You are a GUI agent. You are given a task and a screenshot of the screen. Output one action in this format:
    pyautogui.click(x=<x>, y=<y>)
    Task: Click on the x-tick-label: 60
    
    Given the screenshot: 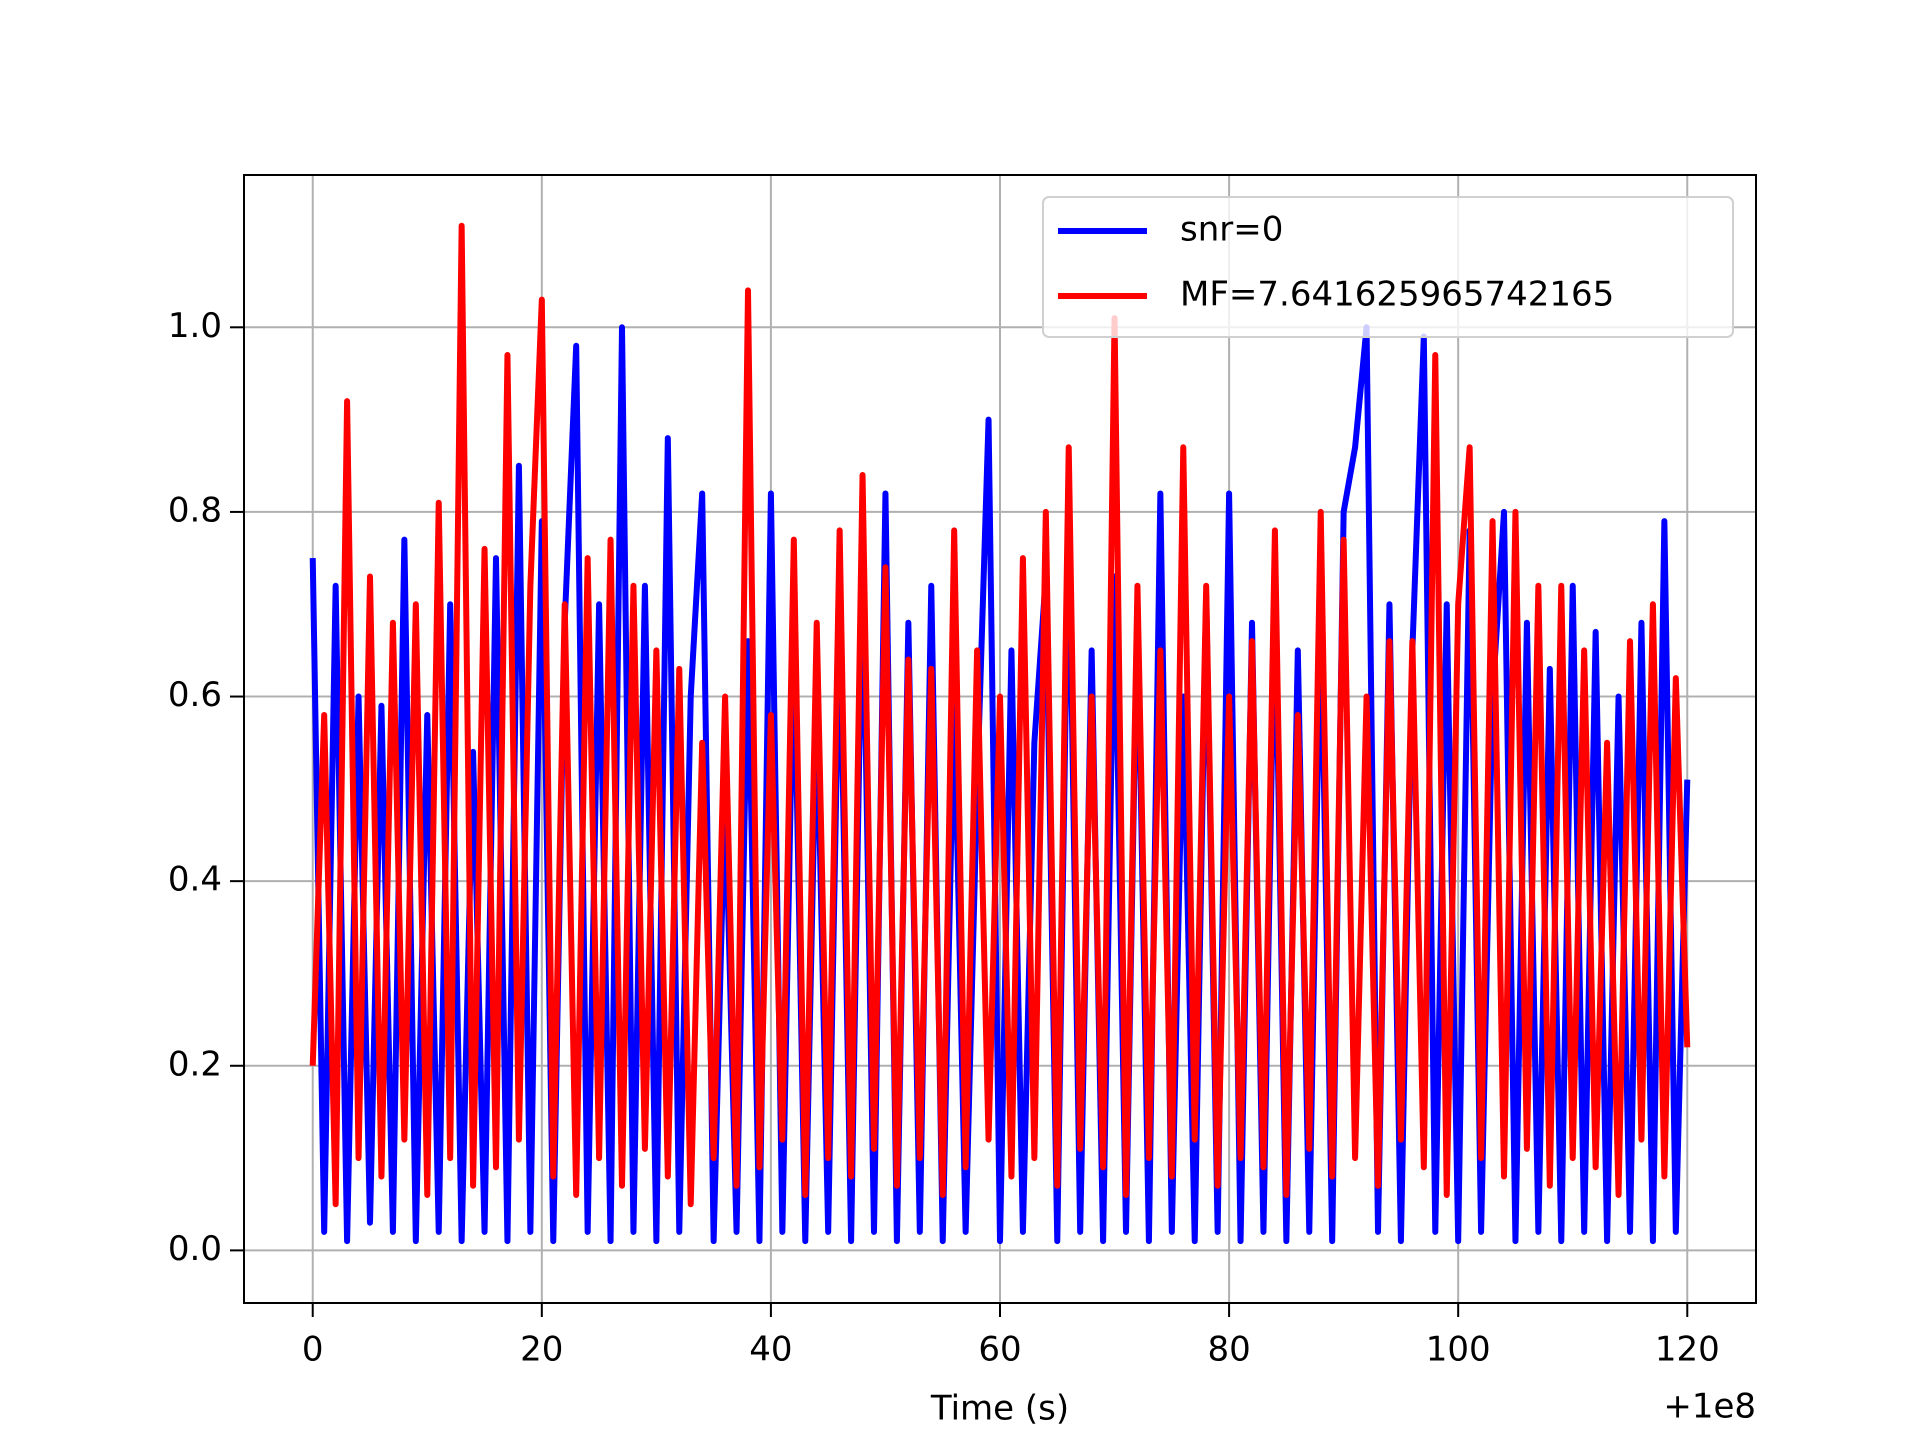 What is the action you would take?
    pyautogui.click(x=999, y=1350)
    